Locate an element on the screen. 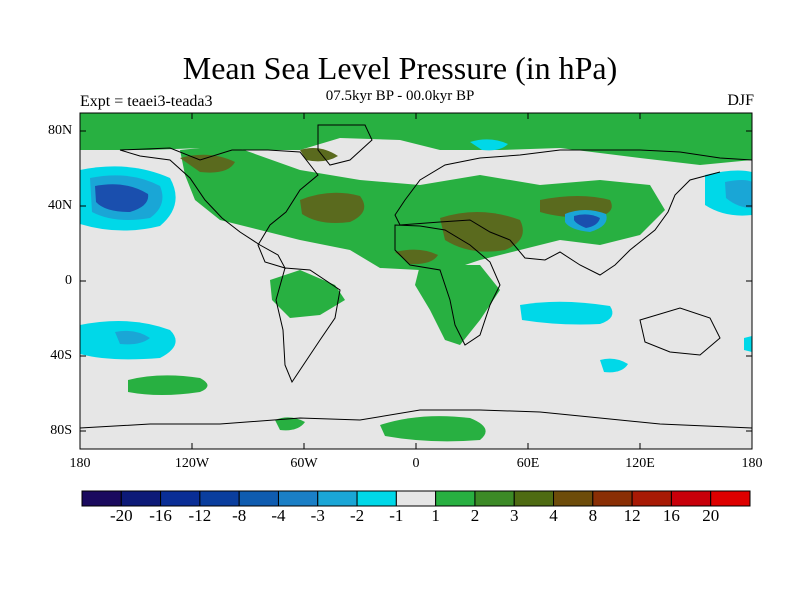  colorbar-label: 12 is located at coordinates (632, 515).